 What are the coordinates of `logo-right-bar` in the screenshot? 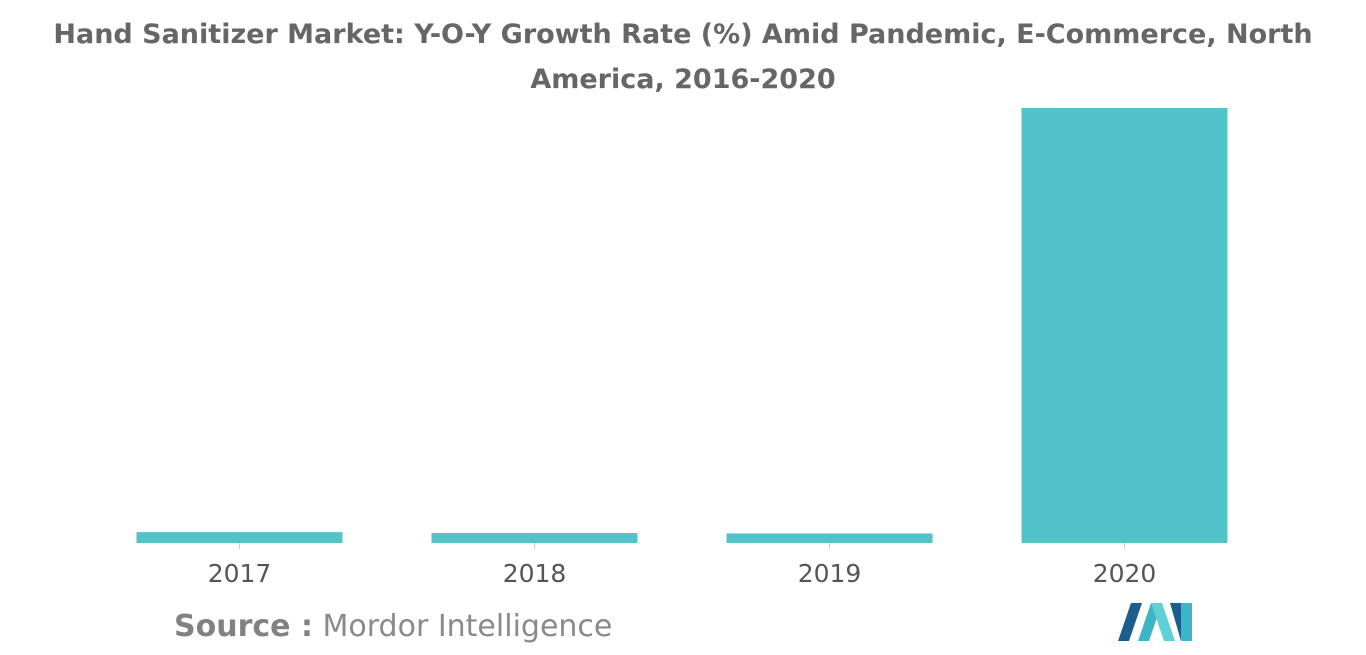 It's located at (1186, 622).